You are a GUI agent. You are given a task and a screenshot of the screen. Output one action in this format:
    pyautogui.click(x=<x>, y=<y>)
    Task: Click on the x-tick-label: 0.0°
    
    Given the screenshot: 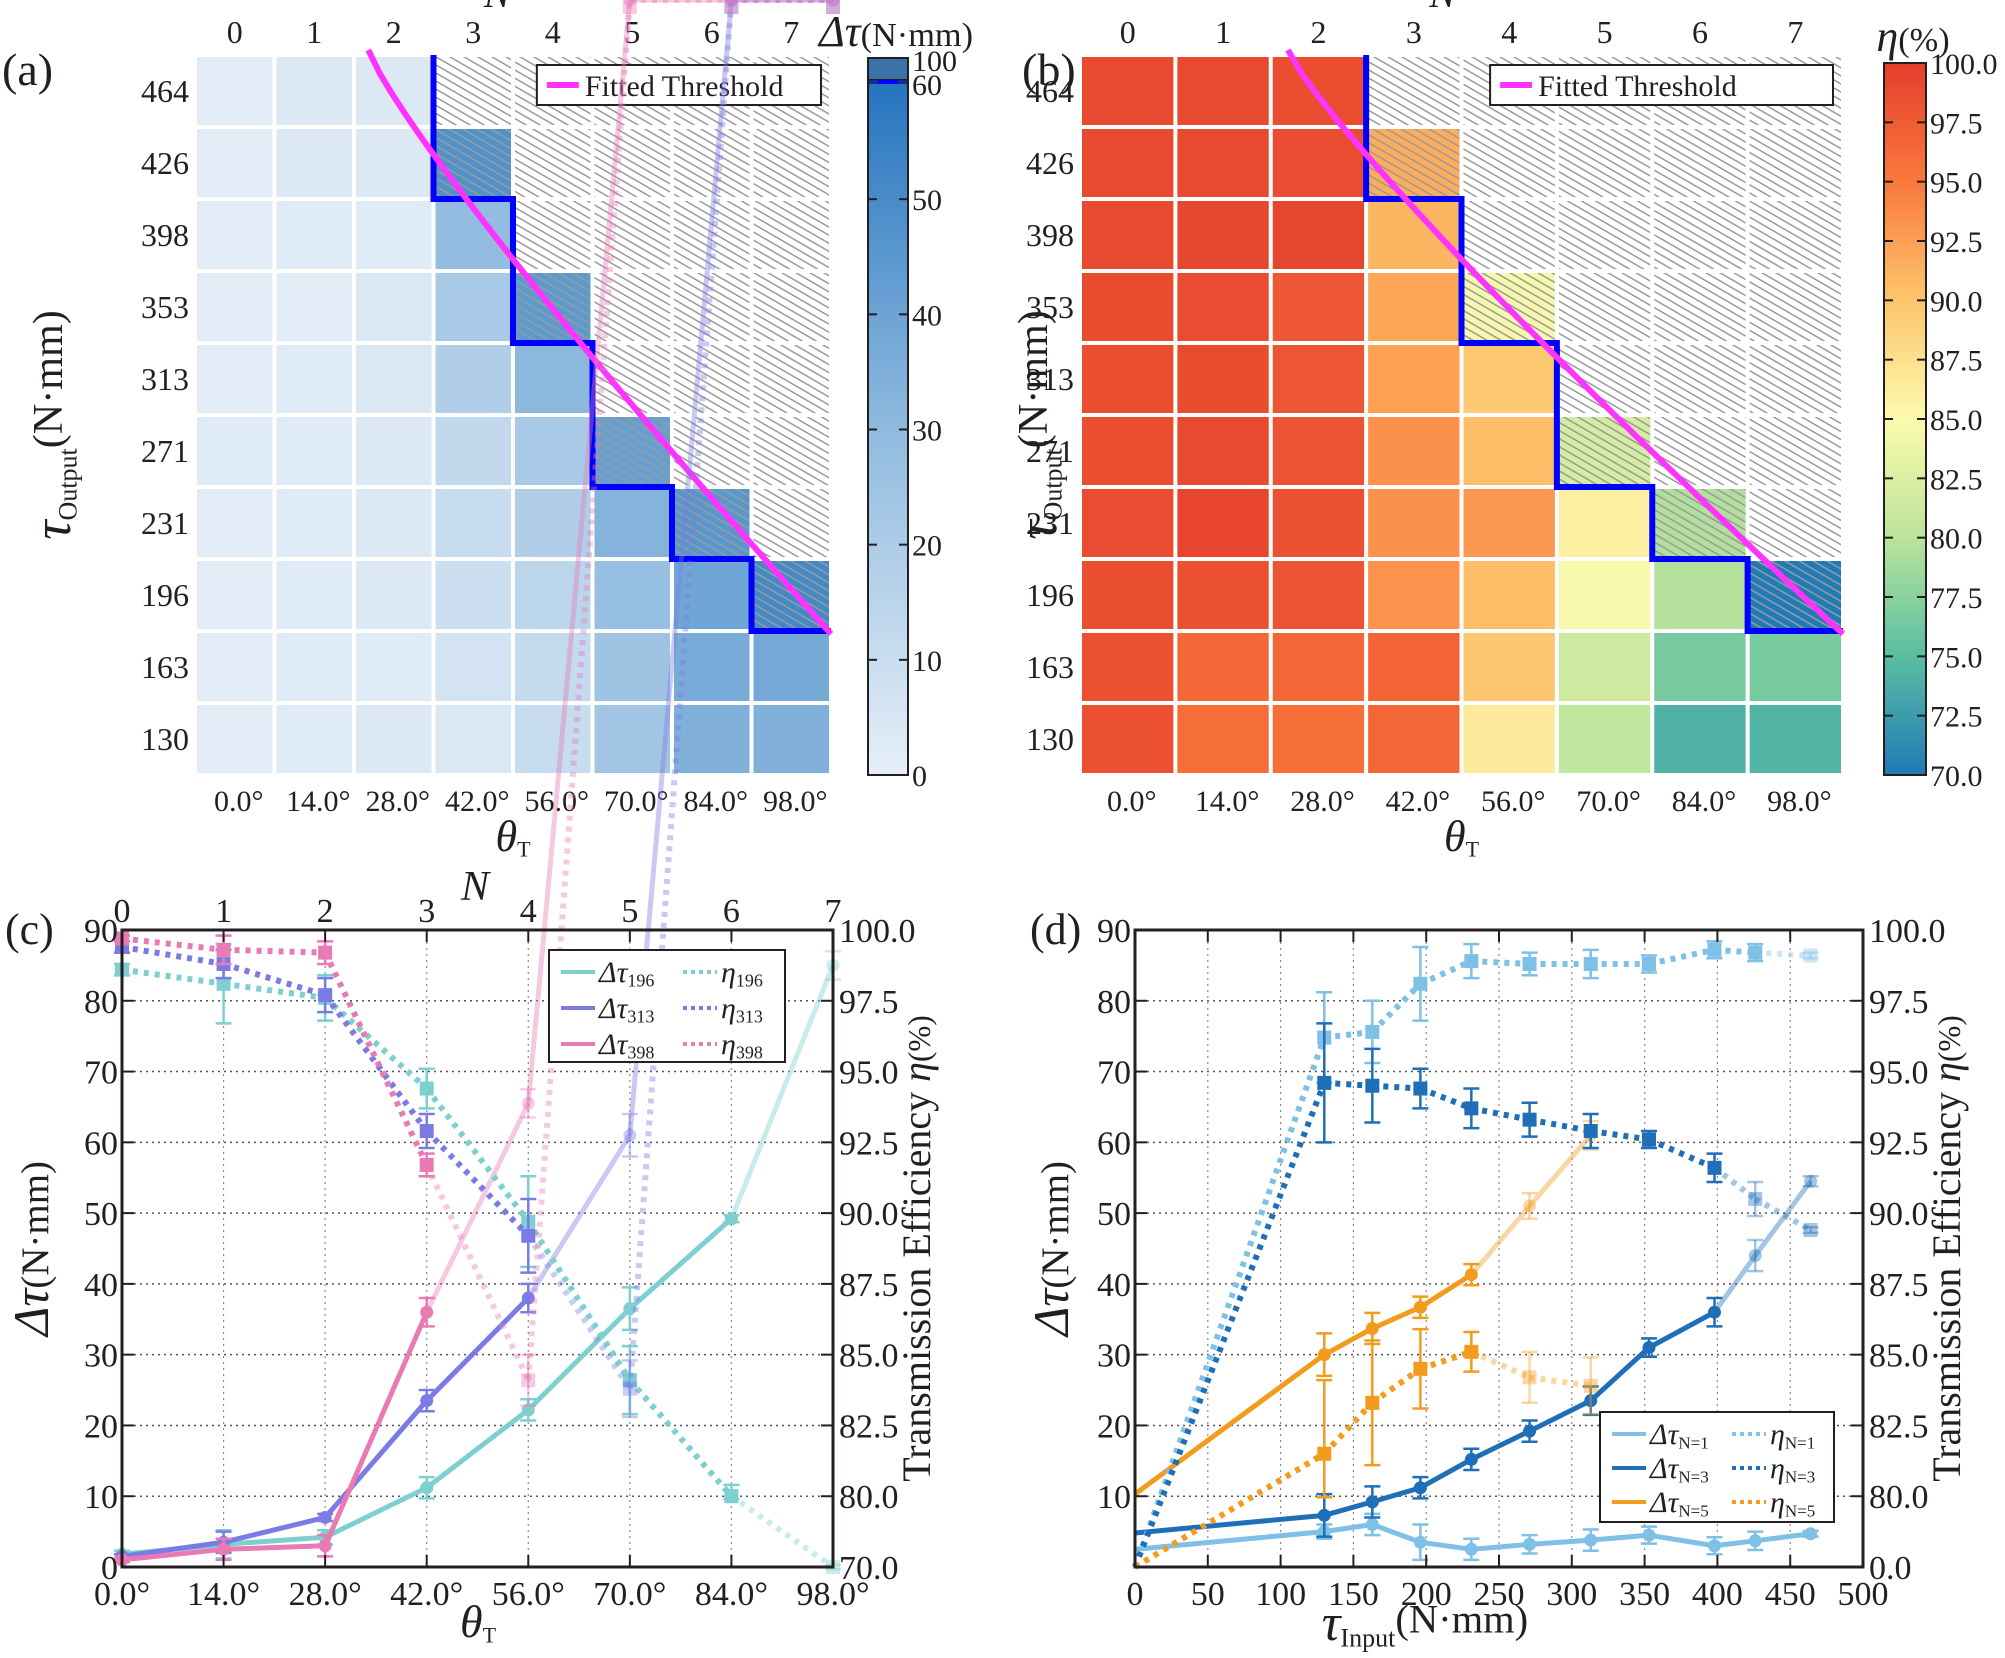 What is the action you would take?
    pyautogui.click(x=239, y=801)
    